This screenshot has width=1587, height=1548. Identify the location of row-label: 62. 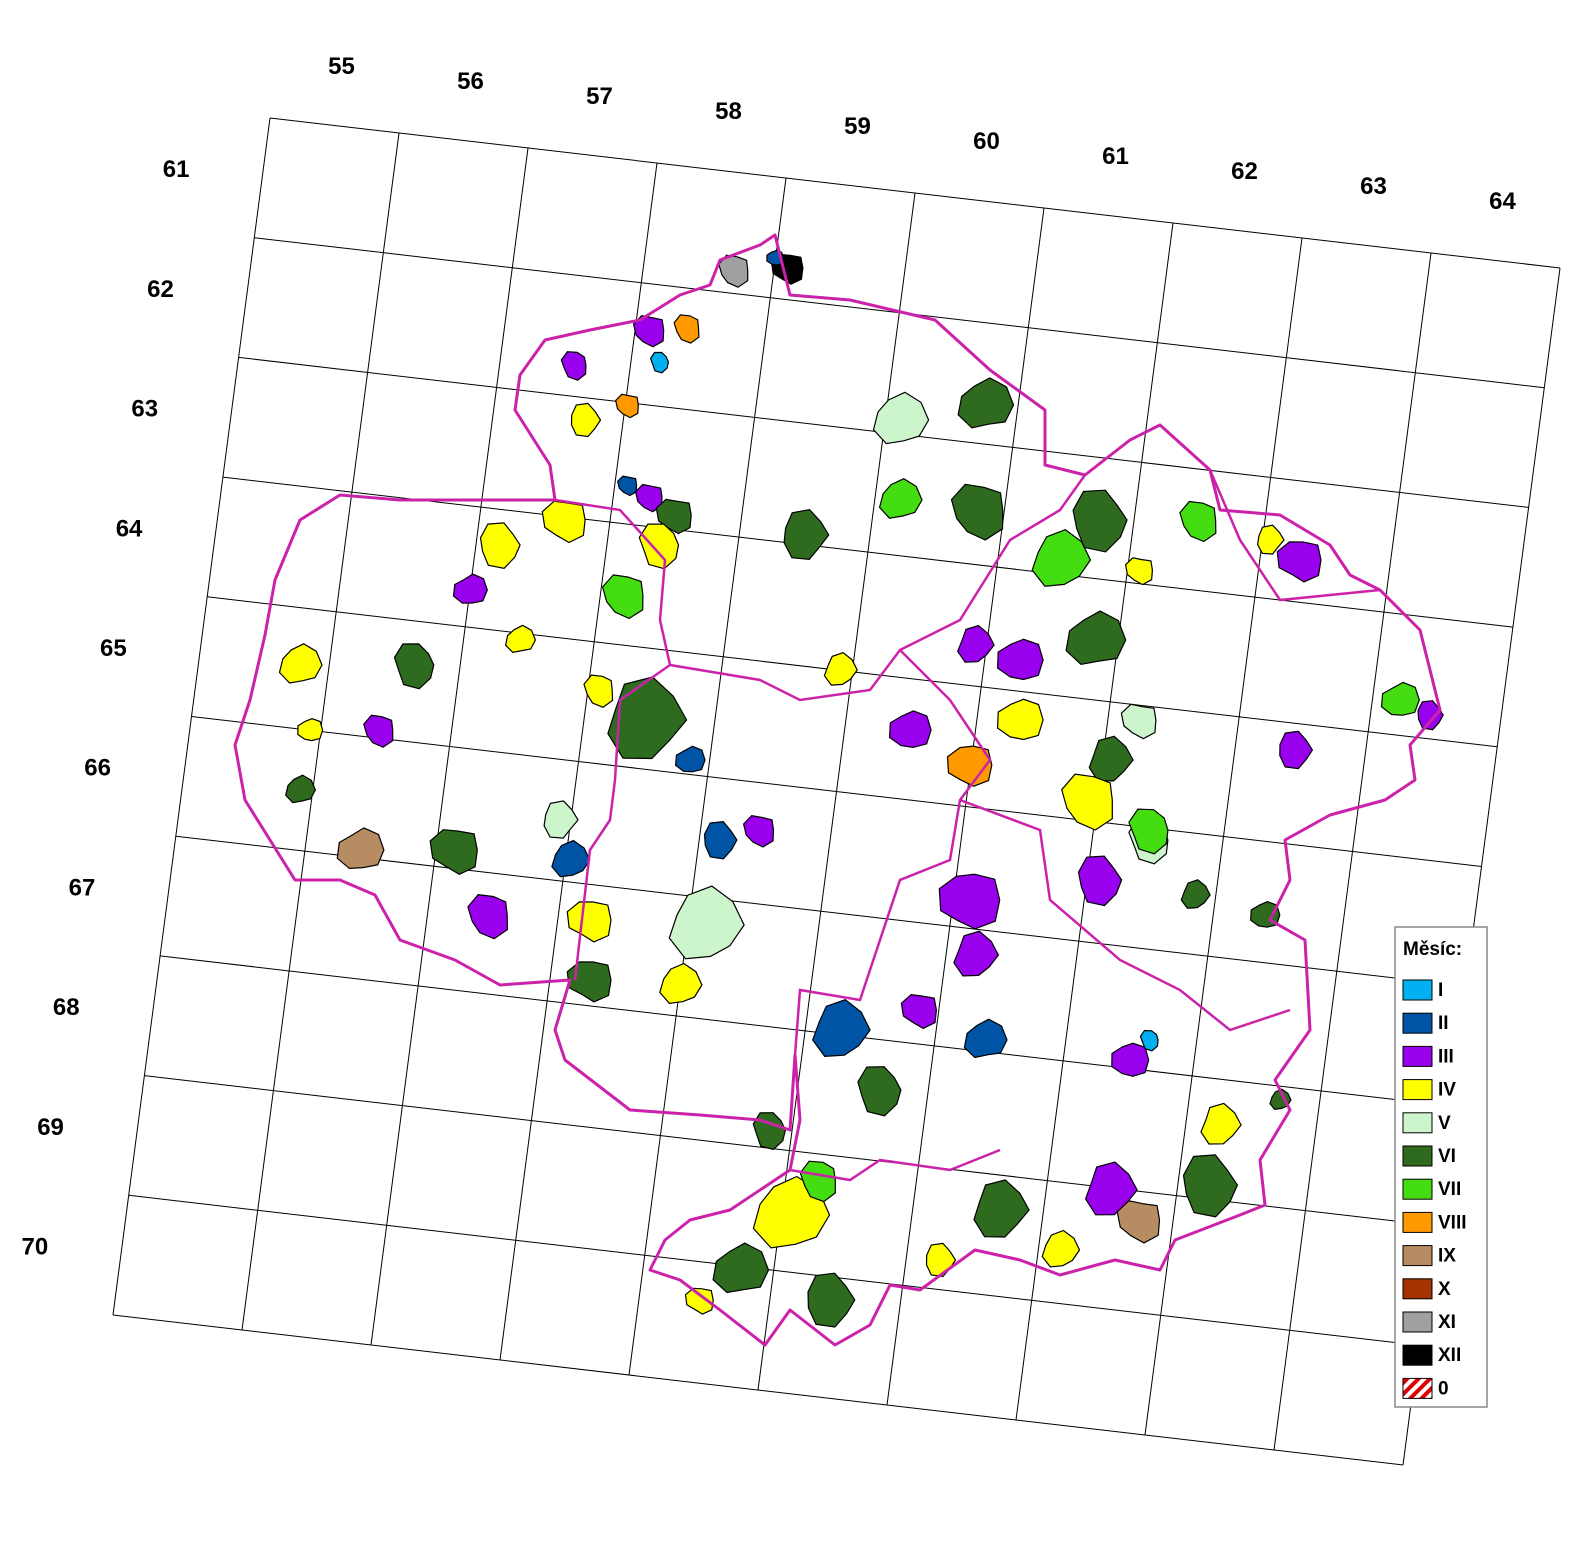
(160, 289).